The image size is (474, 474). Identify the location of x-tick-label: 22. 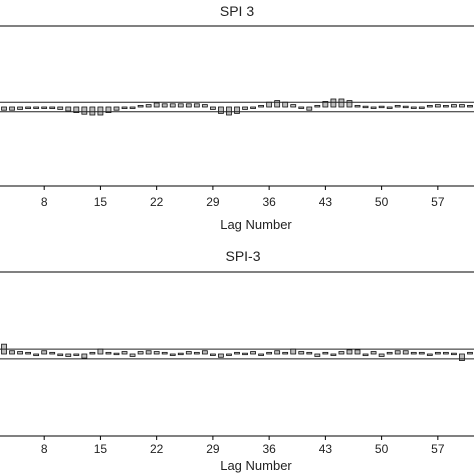
(157, 449).